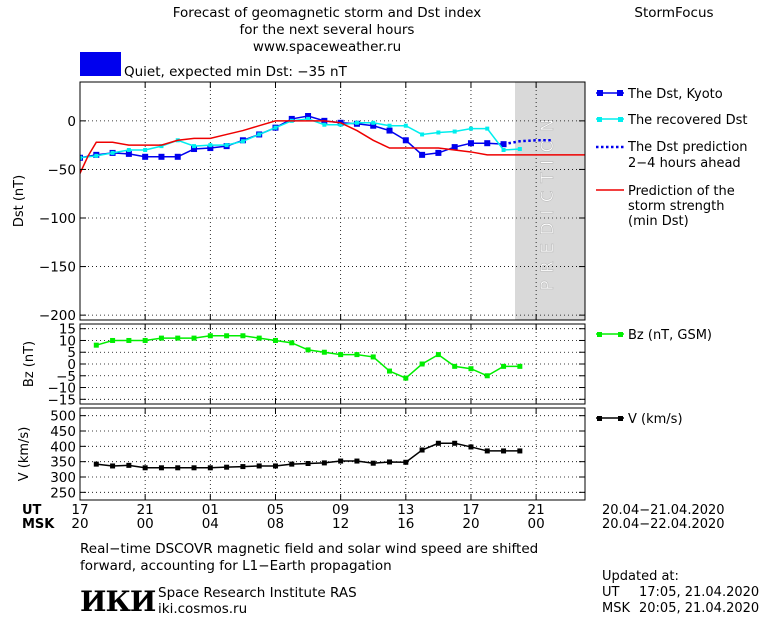 The width and height of the screenshot is (760, 620). Describe the element at coordinates (332, 454) in the screenshot. I see `v-frame` at that location.